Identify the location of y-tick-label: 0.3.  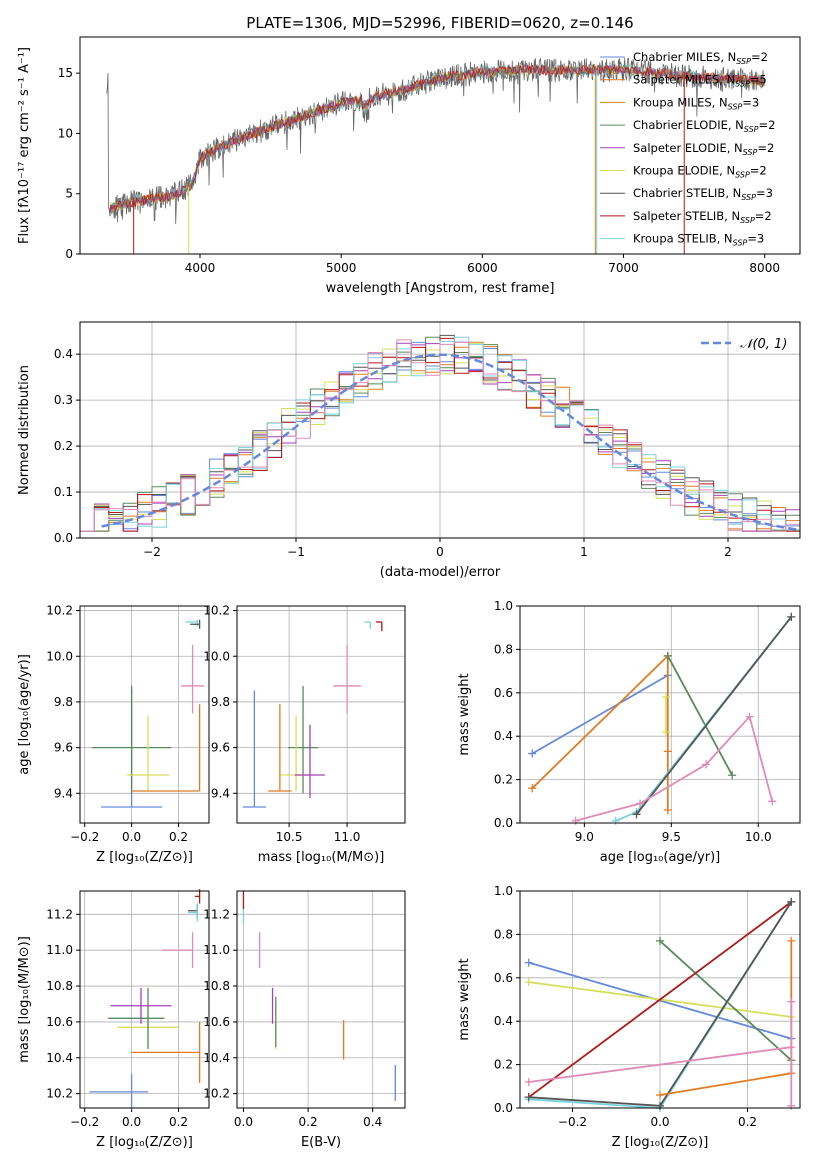
(63, 400).